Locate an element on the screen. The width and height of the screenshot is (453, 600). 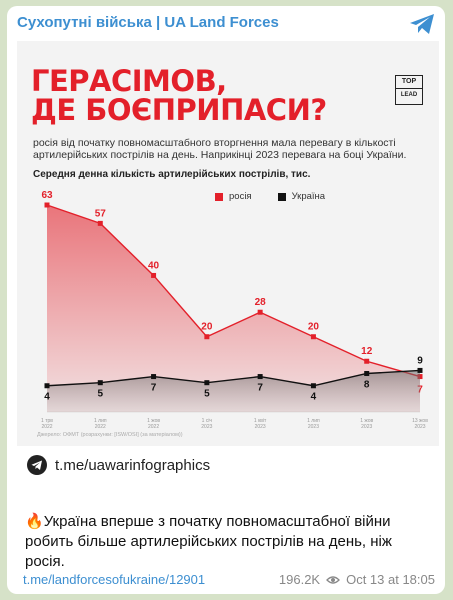
post-link: t.me/landforcesofukraine/12901 is located at coordinates (114, 579).